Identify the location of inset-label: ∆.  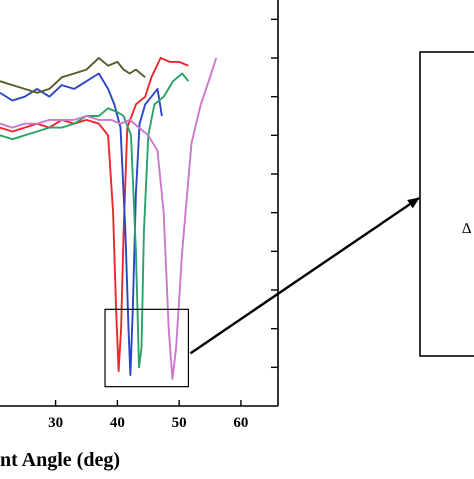
(466, 229).